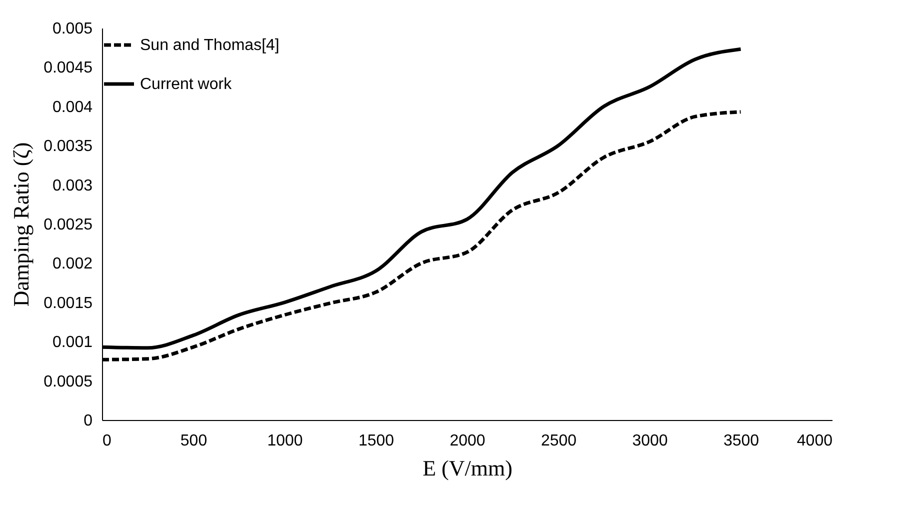 The width and height of the screenshot is (918, 508). What do you see at coordinates (68, 303) in the screenshot?
I see `y-tick-label: 0.0015` at bounding box center [68, 303].